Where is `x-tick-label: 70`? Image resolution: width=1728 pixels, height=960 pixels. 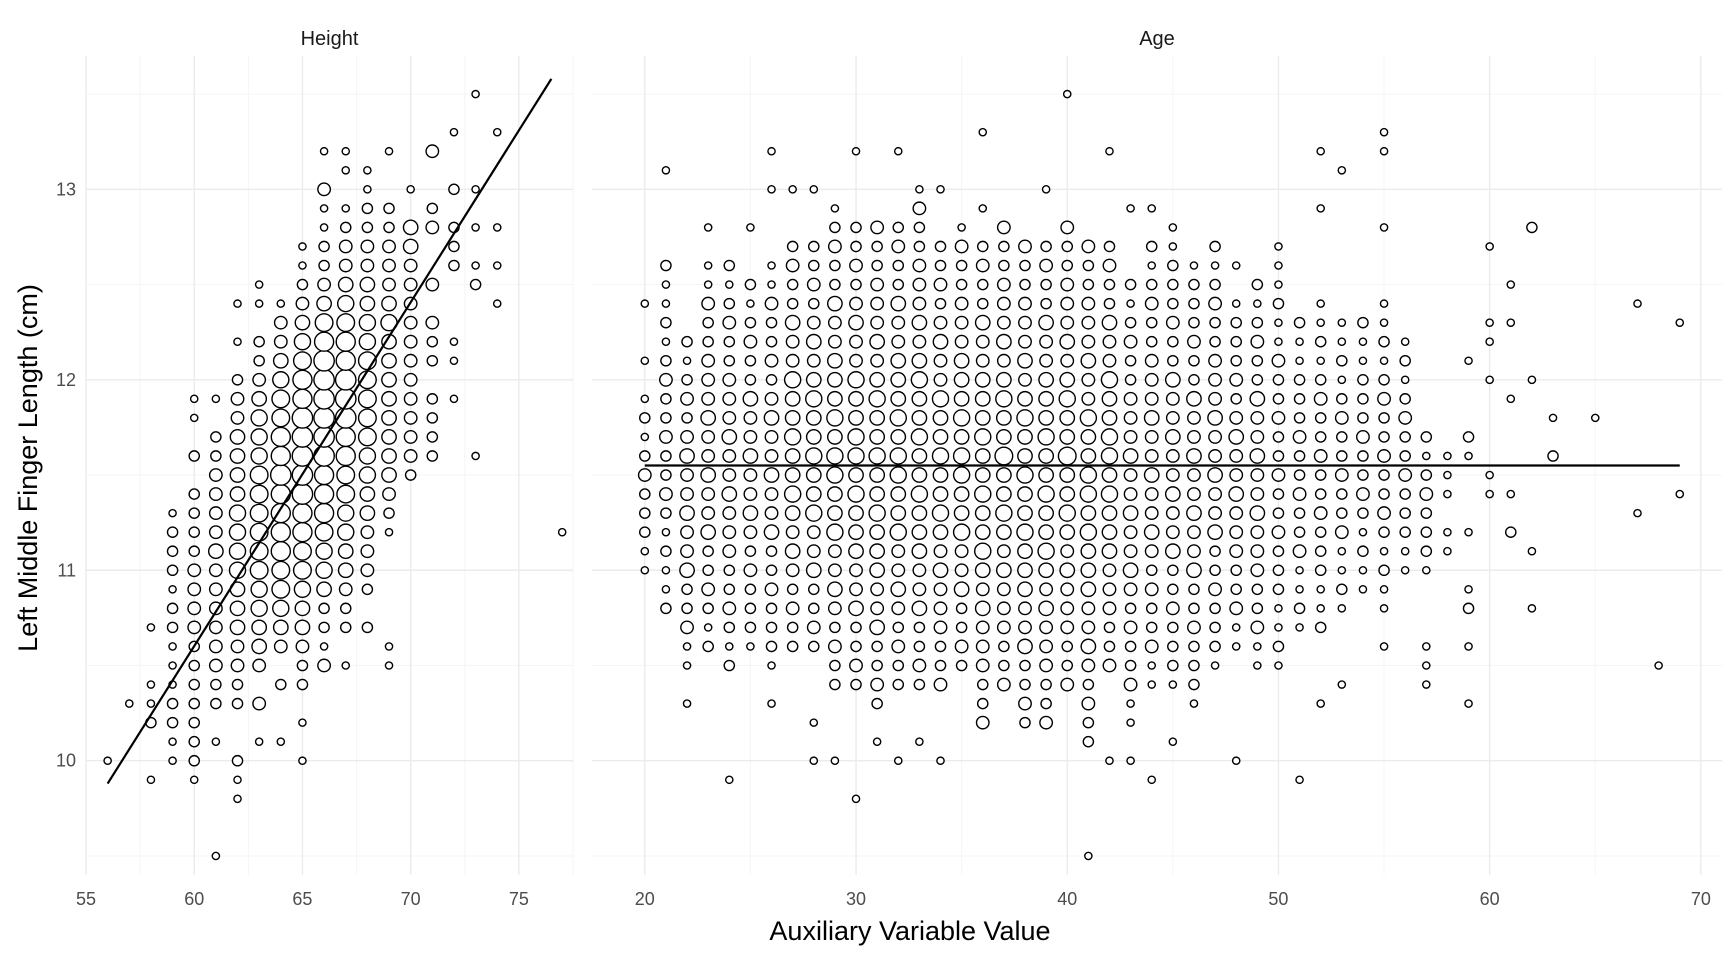
x-tick-label: 70 is located at coordinates (411, 899).